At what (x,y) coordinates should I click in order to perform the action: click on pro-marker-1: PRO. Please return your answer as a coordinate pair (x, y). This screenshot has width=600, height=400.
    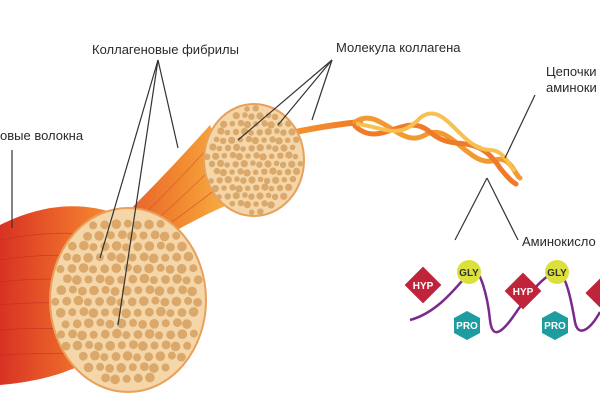
    Looking at the image, I should click on (467, 325).